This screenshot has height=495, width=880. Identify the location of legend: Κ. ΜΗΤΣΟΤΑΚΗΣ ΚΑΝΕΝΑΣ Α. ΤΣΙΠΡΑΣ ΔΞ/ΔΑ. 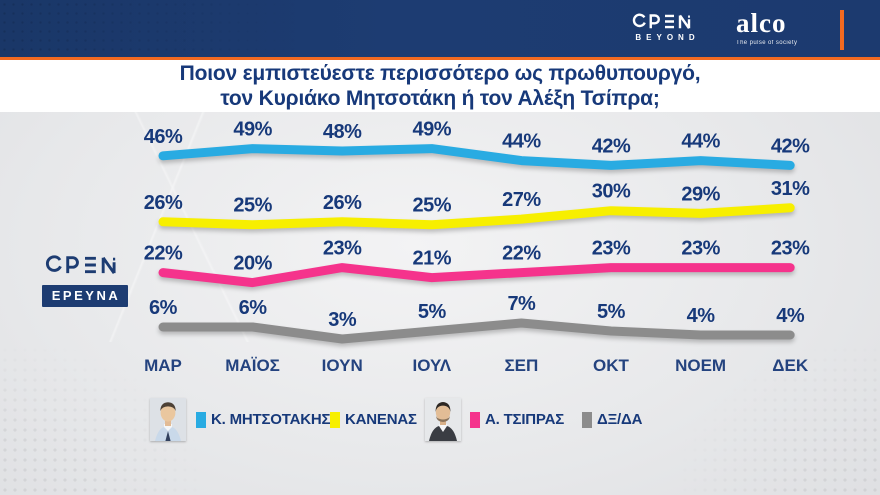
(440, 420).